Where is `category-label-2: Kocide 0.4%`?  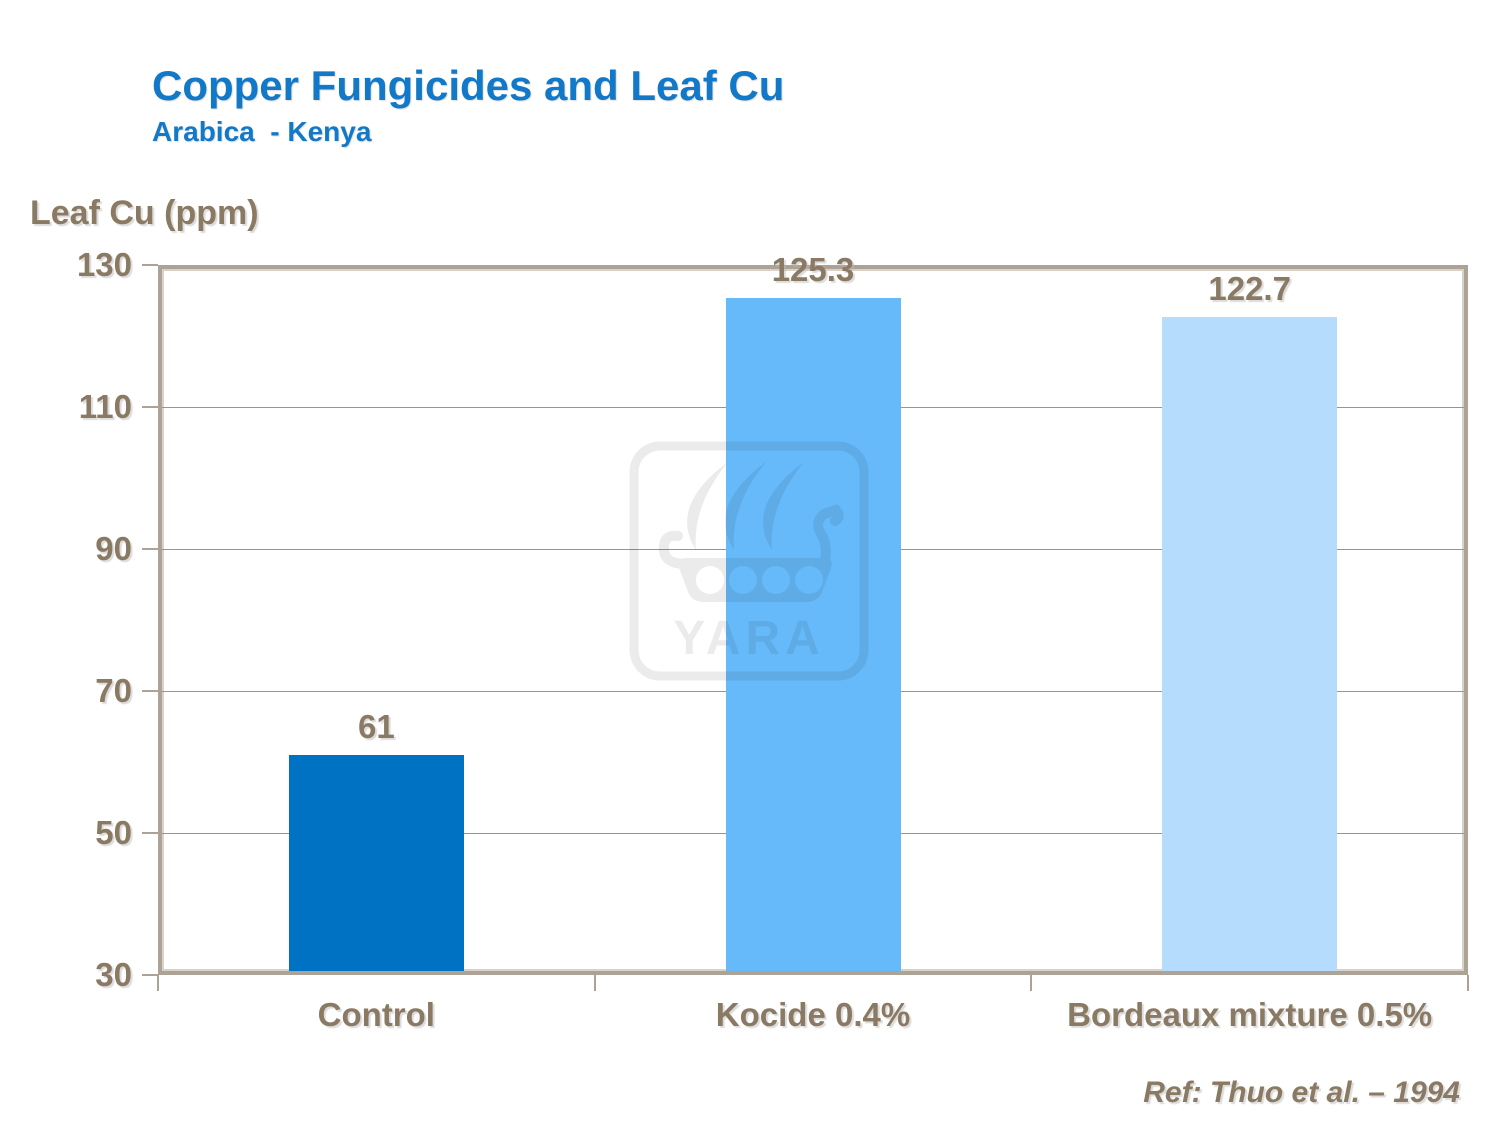
category-label-2: Kocide 0.4% is located at coordinates (813, 1014).